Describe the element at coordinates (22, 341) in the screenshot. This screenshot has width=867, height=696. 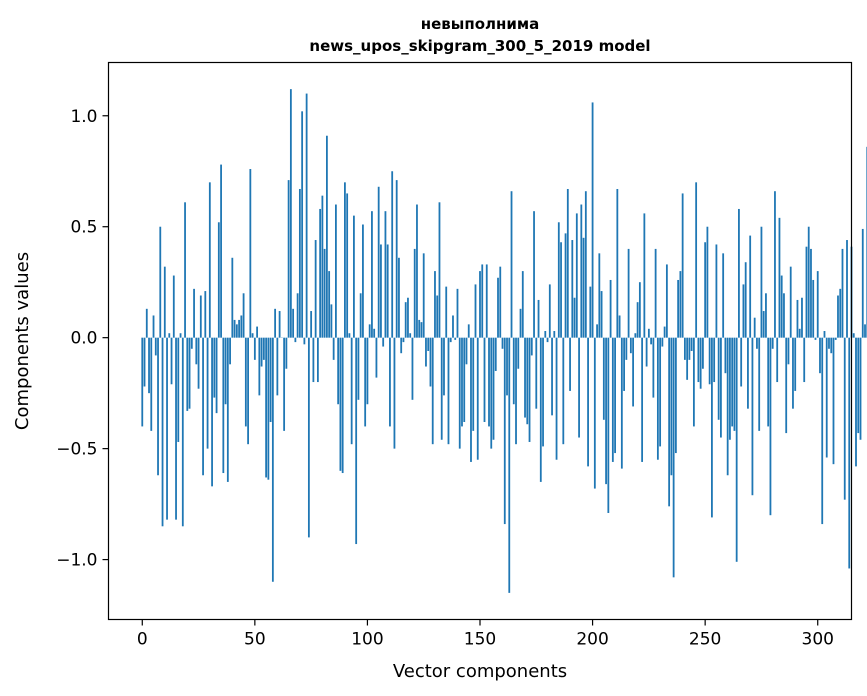
I see `y-axis-label: Components values` at that location.